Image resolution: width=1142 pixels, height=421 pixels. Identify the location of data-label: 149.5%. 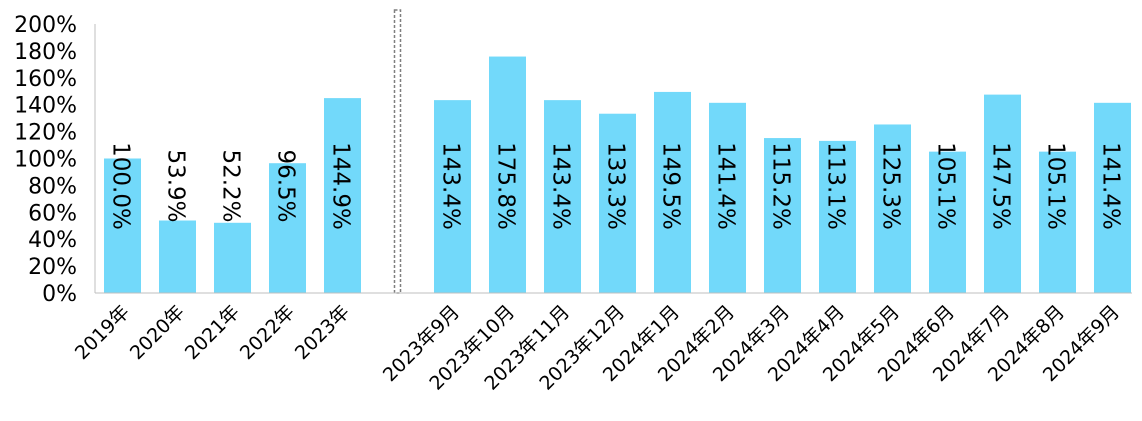
(671, 186).